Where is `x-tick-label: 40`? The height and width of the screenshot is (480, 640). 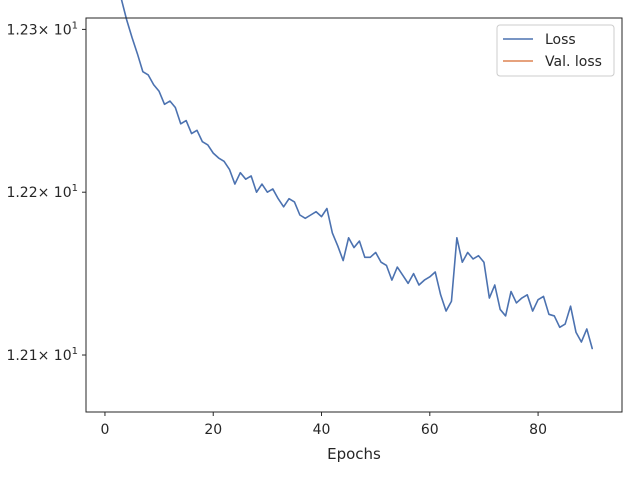 x-tick-label: 40 is located at coordinates (322, 430).